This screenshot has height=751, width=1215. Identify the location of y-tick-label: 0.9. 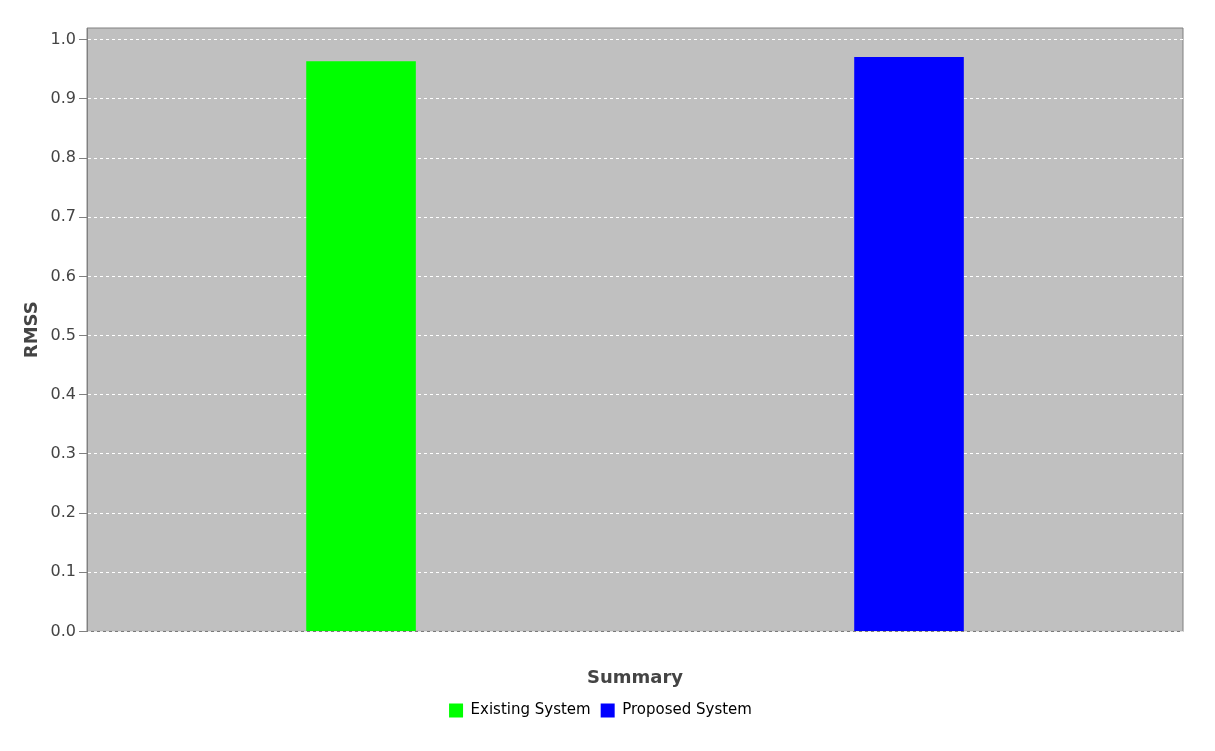
(63, 98).